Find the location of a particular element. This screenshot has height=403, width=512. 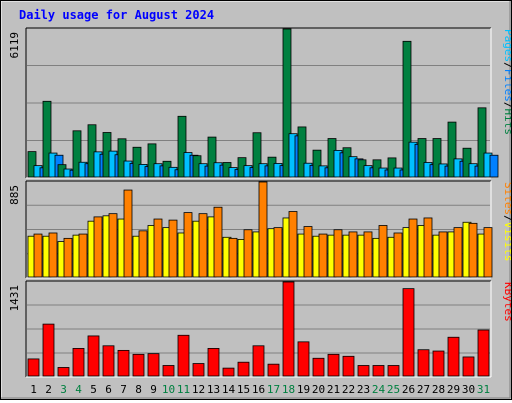

x-tick-day-25: 25 is located at coordinates (393, 389).